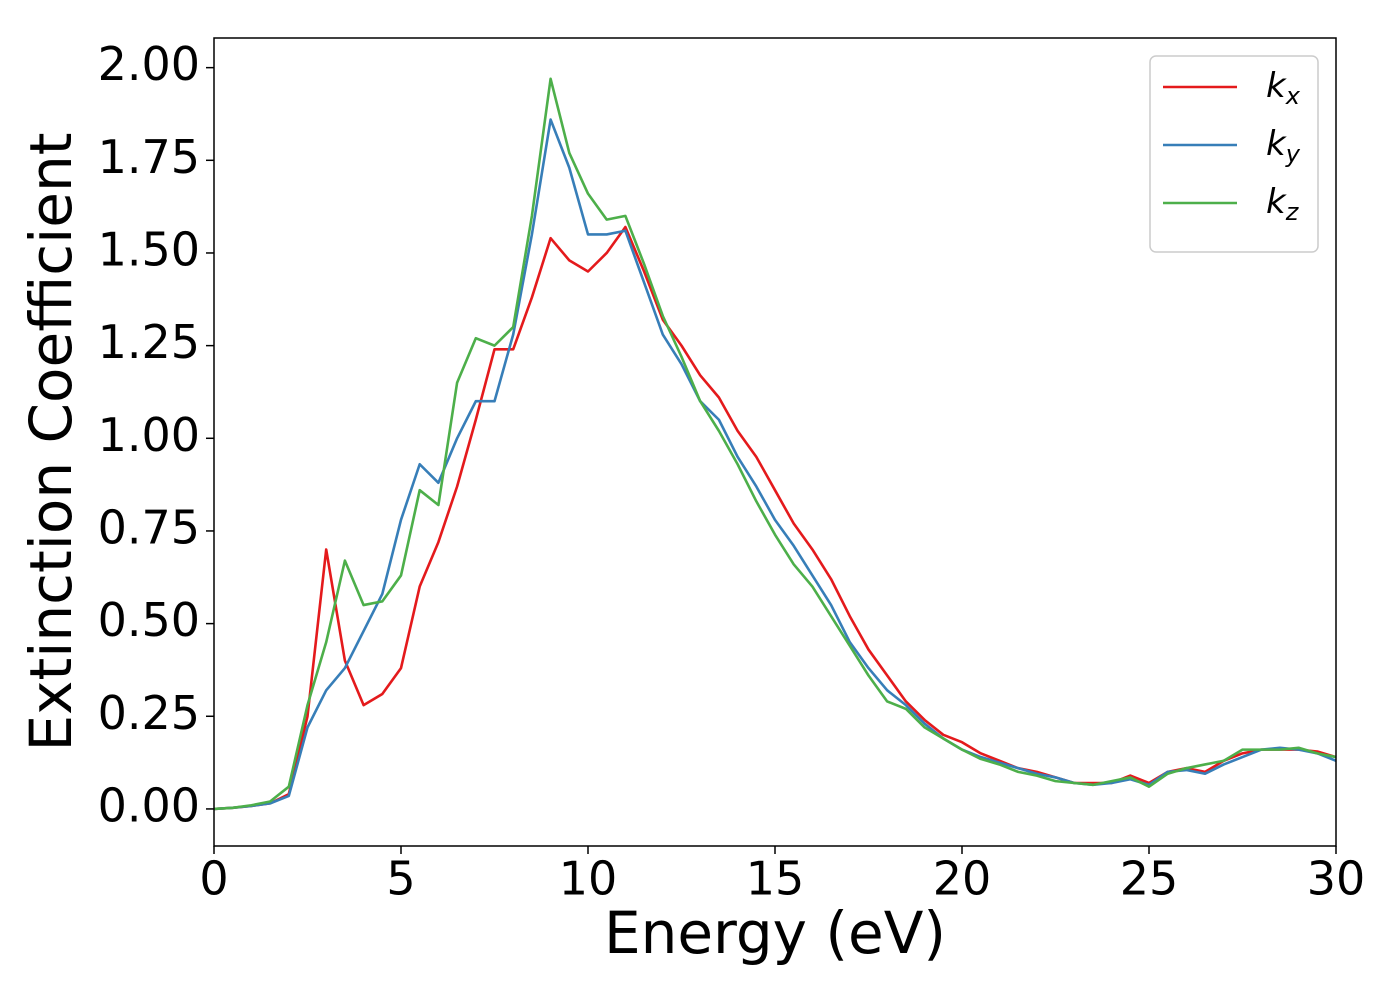 The height and width of the screenshot is (1000, 1400). I want to click on y-axis-label: Extinction Coefficient, so click(51, 442).